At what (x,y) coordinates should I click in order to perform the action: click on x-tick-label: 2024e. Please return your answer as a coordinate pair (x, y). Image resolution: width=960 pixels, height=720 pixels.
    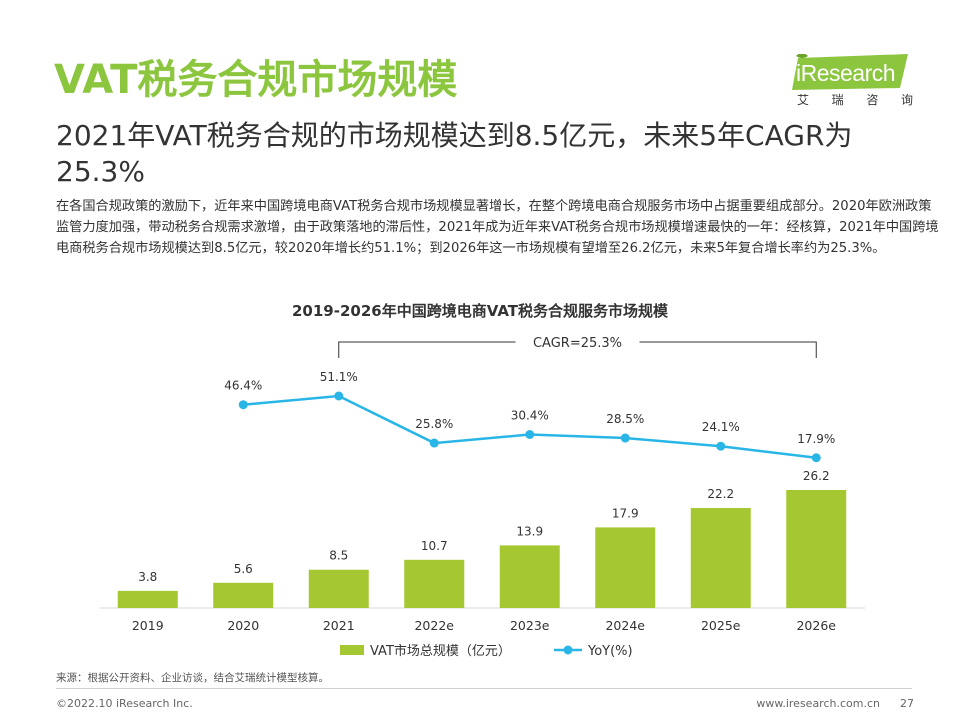
    Looking at the image, I should click on (625, 625).